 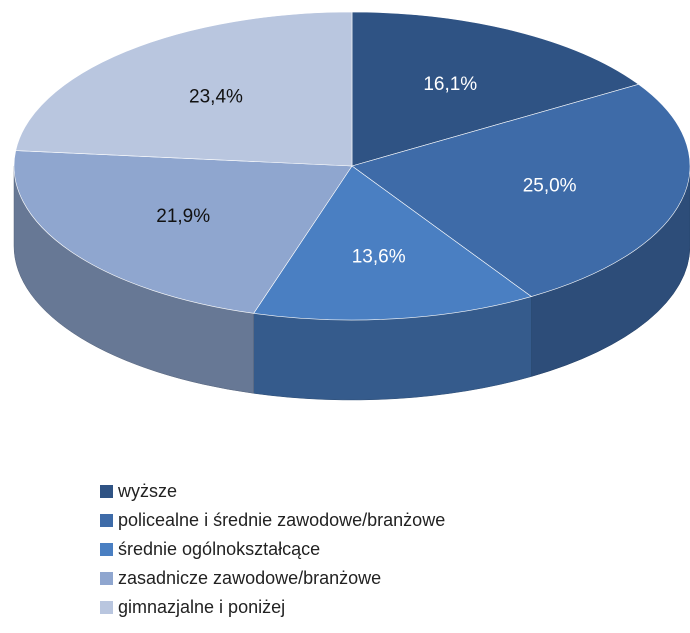 I want to click on data-label: 21,9%, so click(x=183, y=216).